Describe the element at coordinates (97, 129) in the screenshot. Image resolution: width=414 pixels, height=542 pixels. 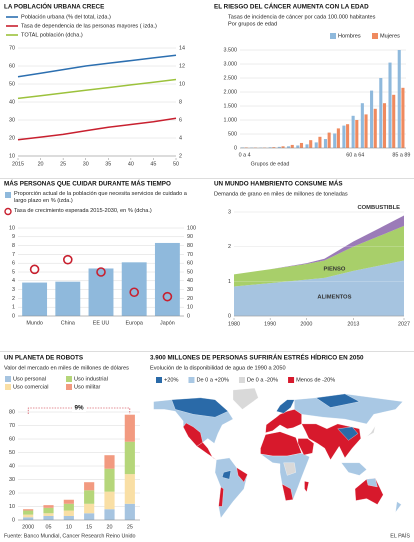
I see `series-line` at that location.